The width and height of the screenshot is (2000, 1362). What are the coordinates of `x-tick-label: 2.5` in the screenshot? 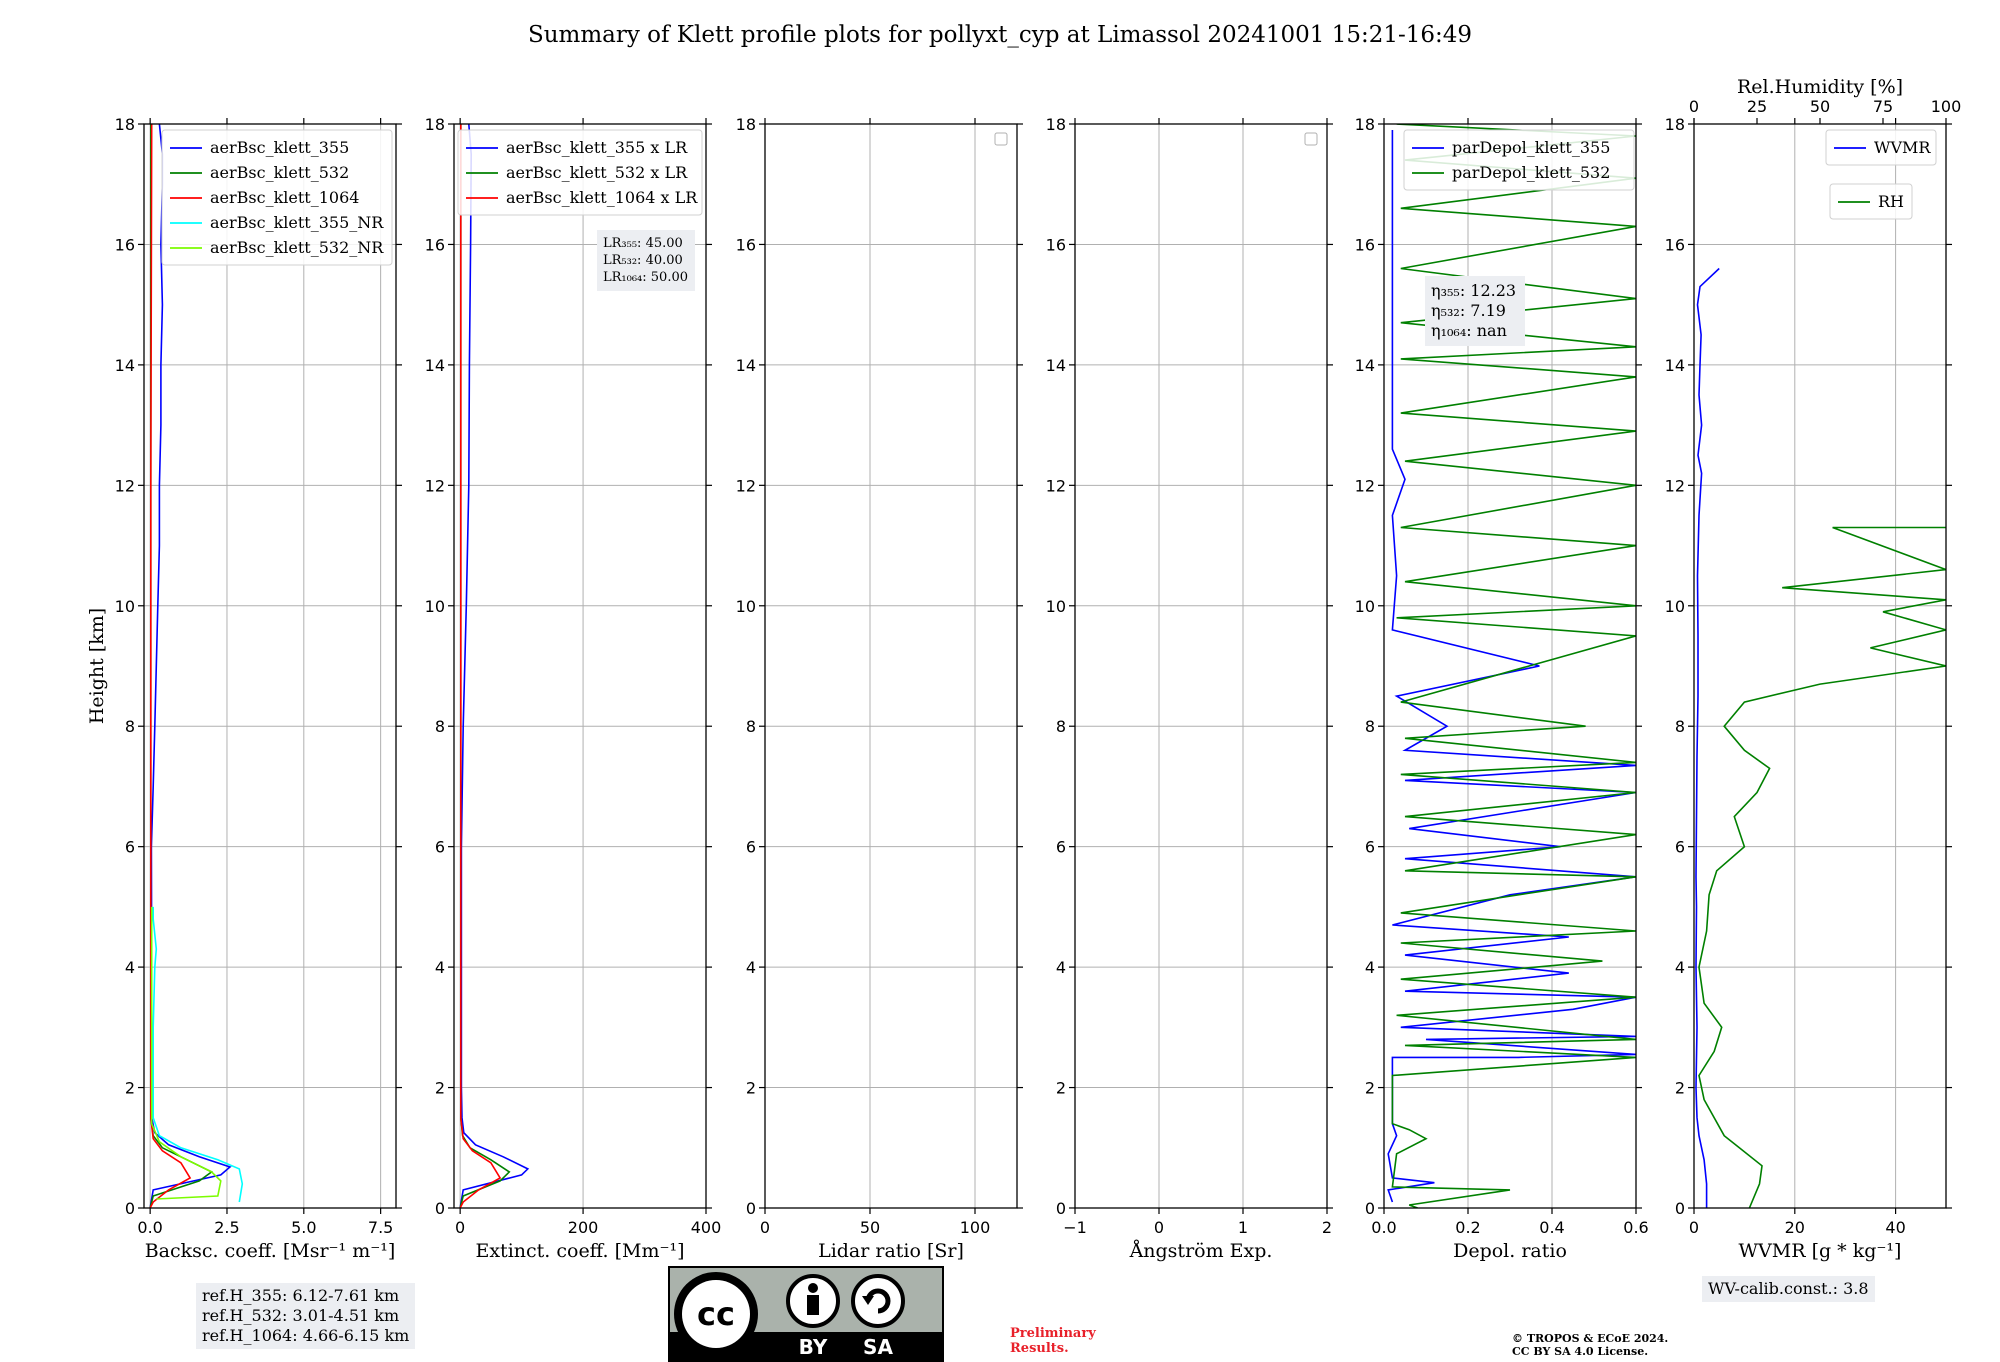 It's located at (226, 1227).